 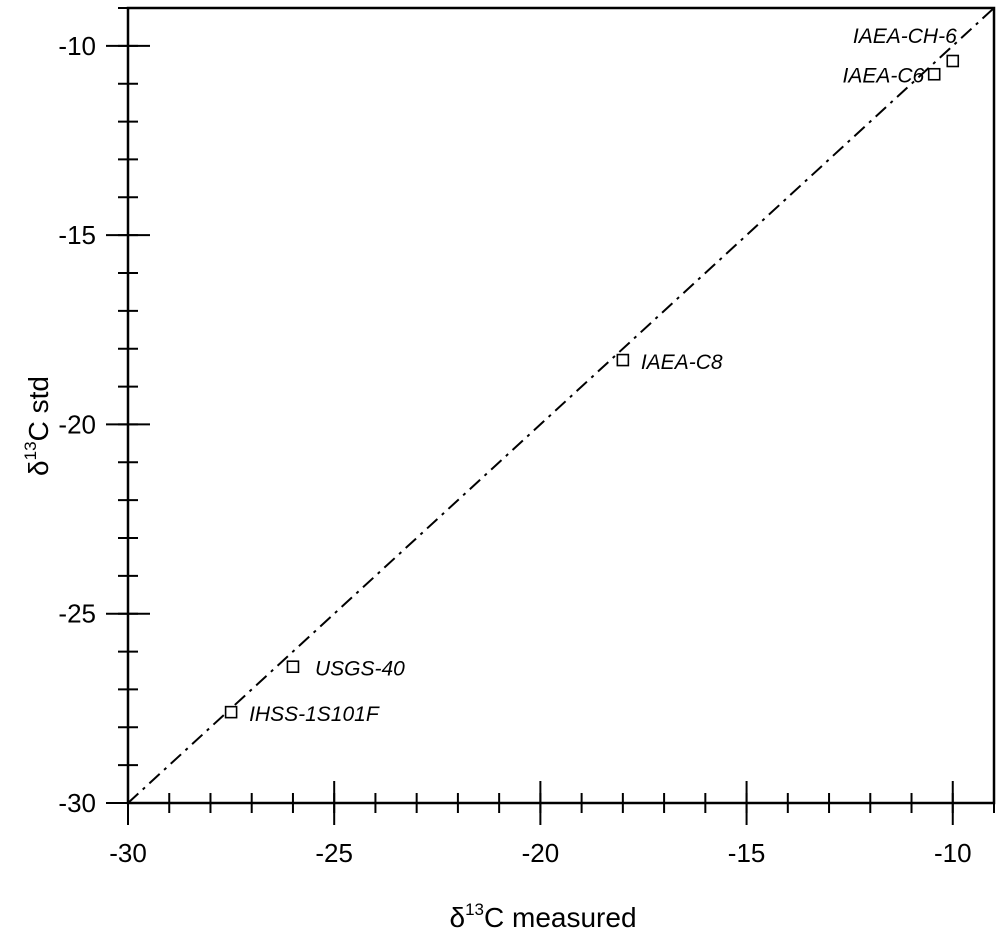 What do you see at coordinates (682, 362) in the screenshot?
I see `point-label: IAEA-C8` at bounding box center [682, 362].